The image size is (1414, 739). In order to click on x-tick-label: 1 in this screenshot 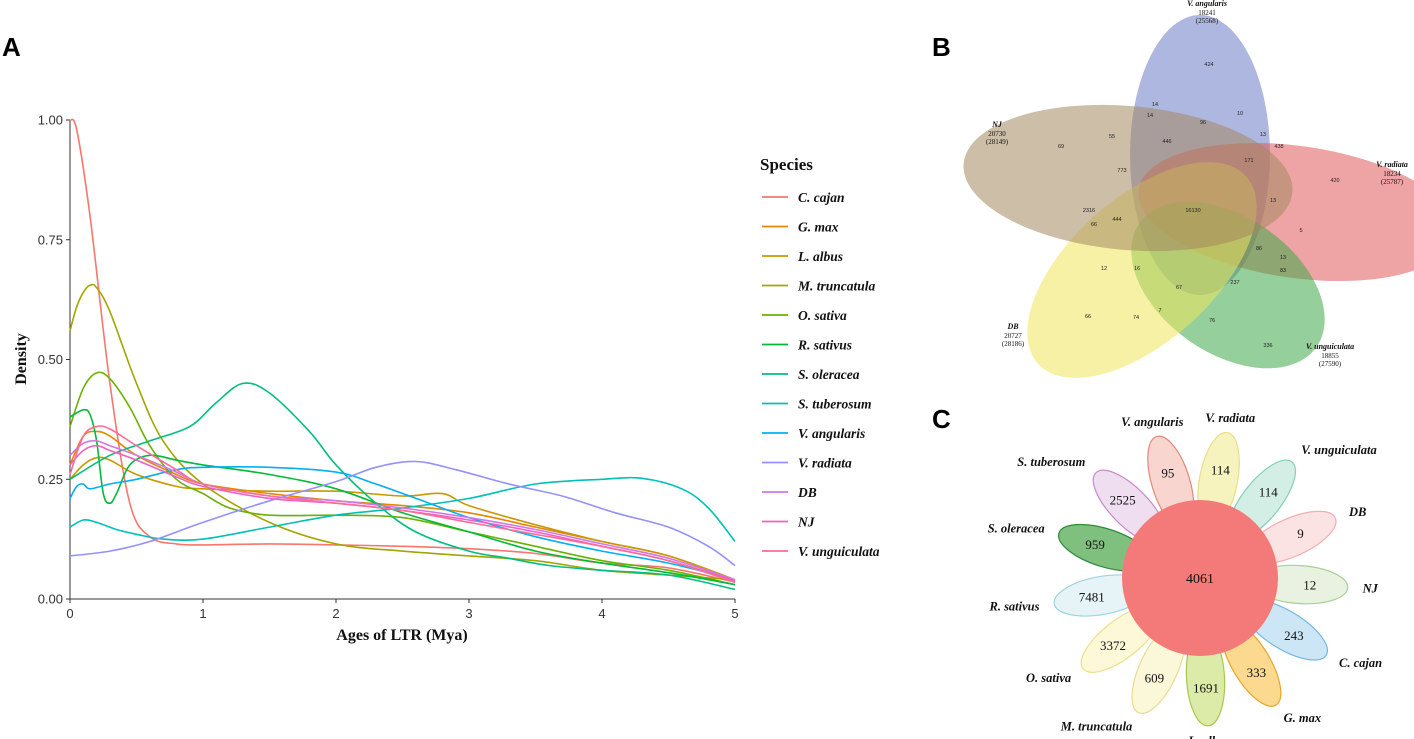, I will do `click(202, 613)`.